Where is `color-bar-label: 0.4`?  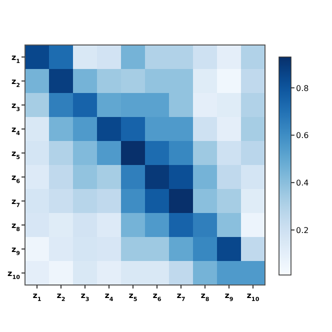 color-bar-label: 0.4 is located at coordinates (302, 183).